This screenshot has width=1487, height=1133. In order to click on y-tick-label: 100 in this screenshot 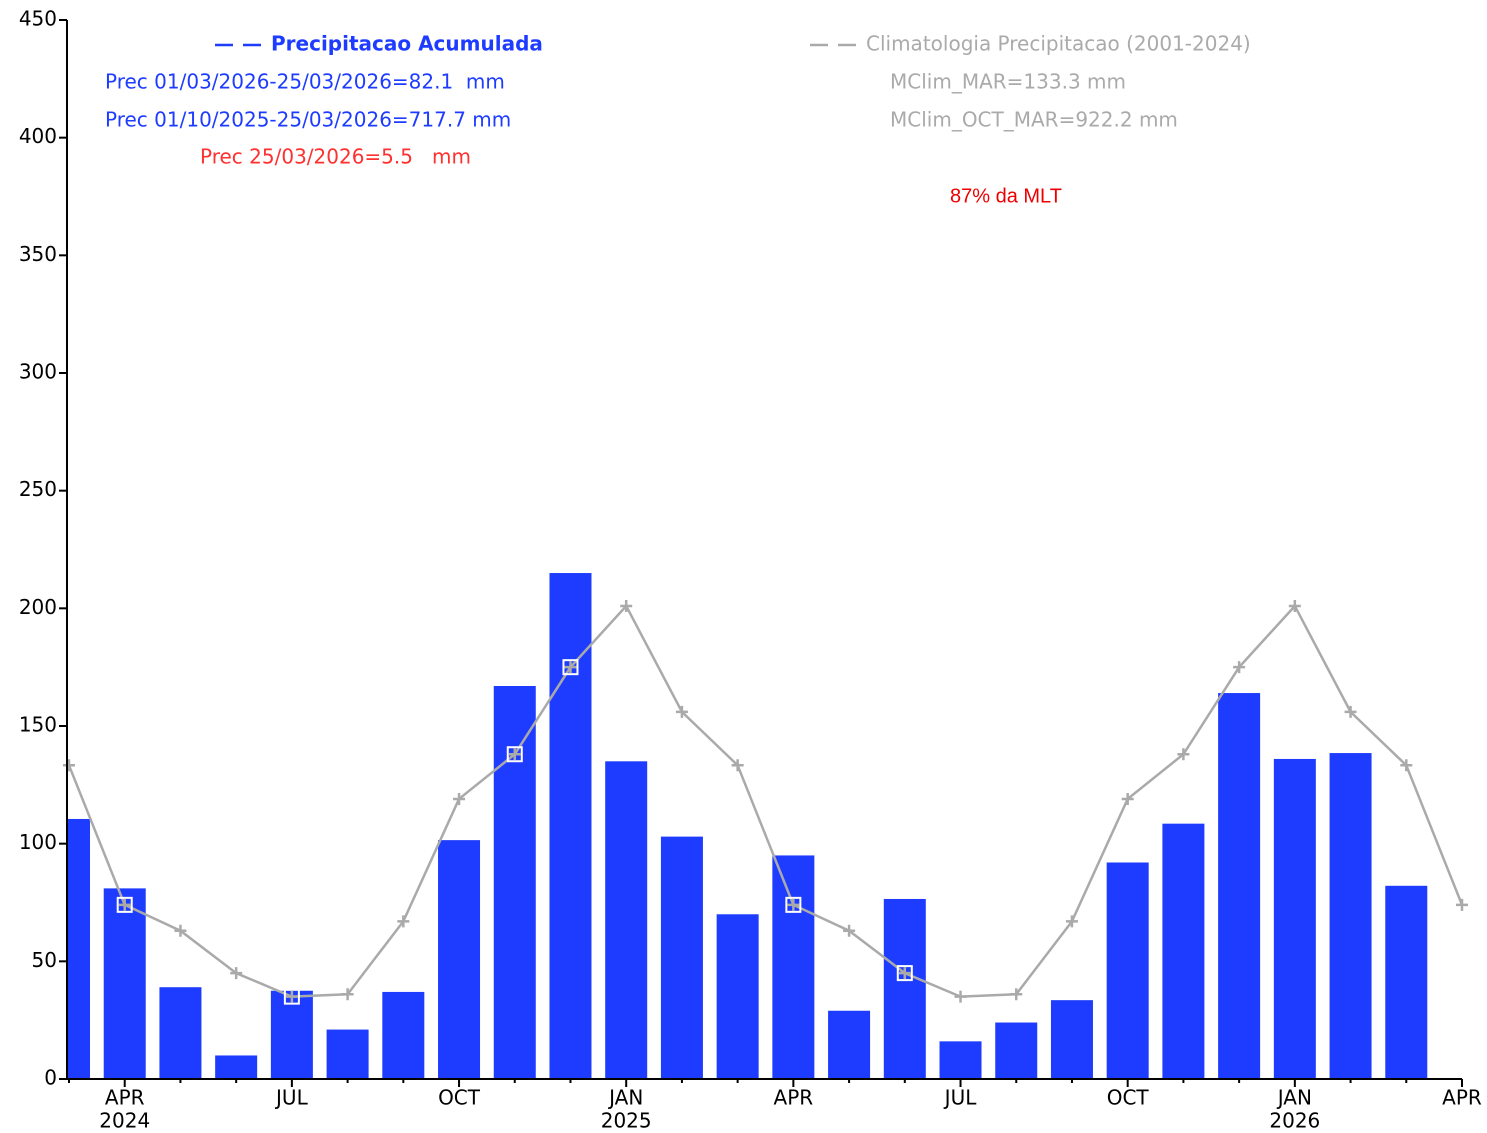, I will do `click(38, 842)`.